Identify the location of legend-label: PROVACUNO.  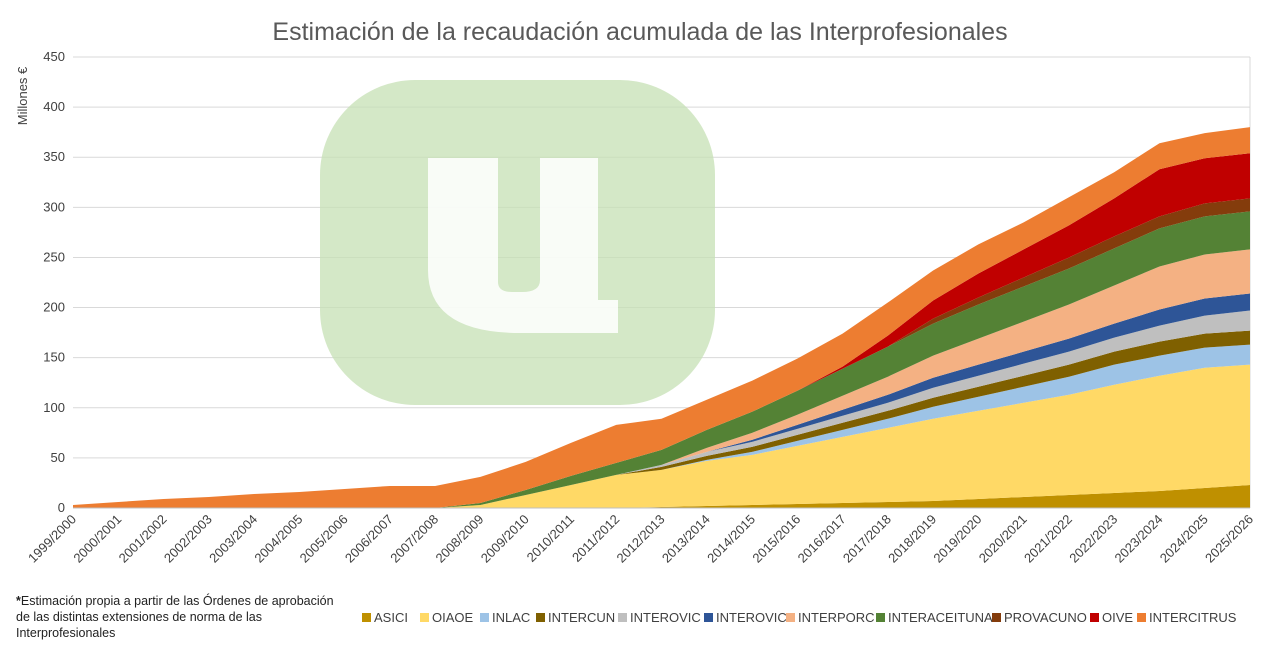
(1045, 617).